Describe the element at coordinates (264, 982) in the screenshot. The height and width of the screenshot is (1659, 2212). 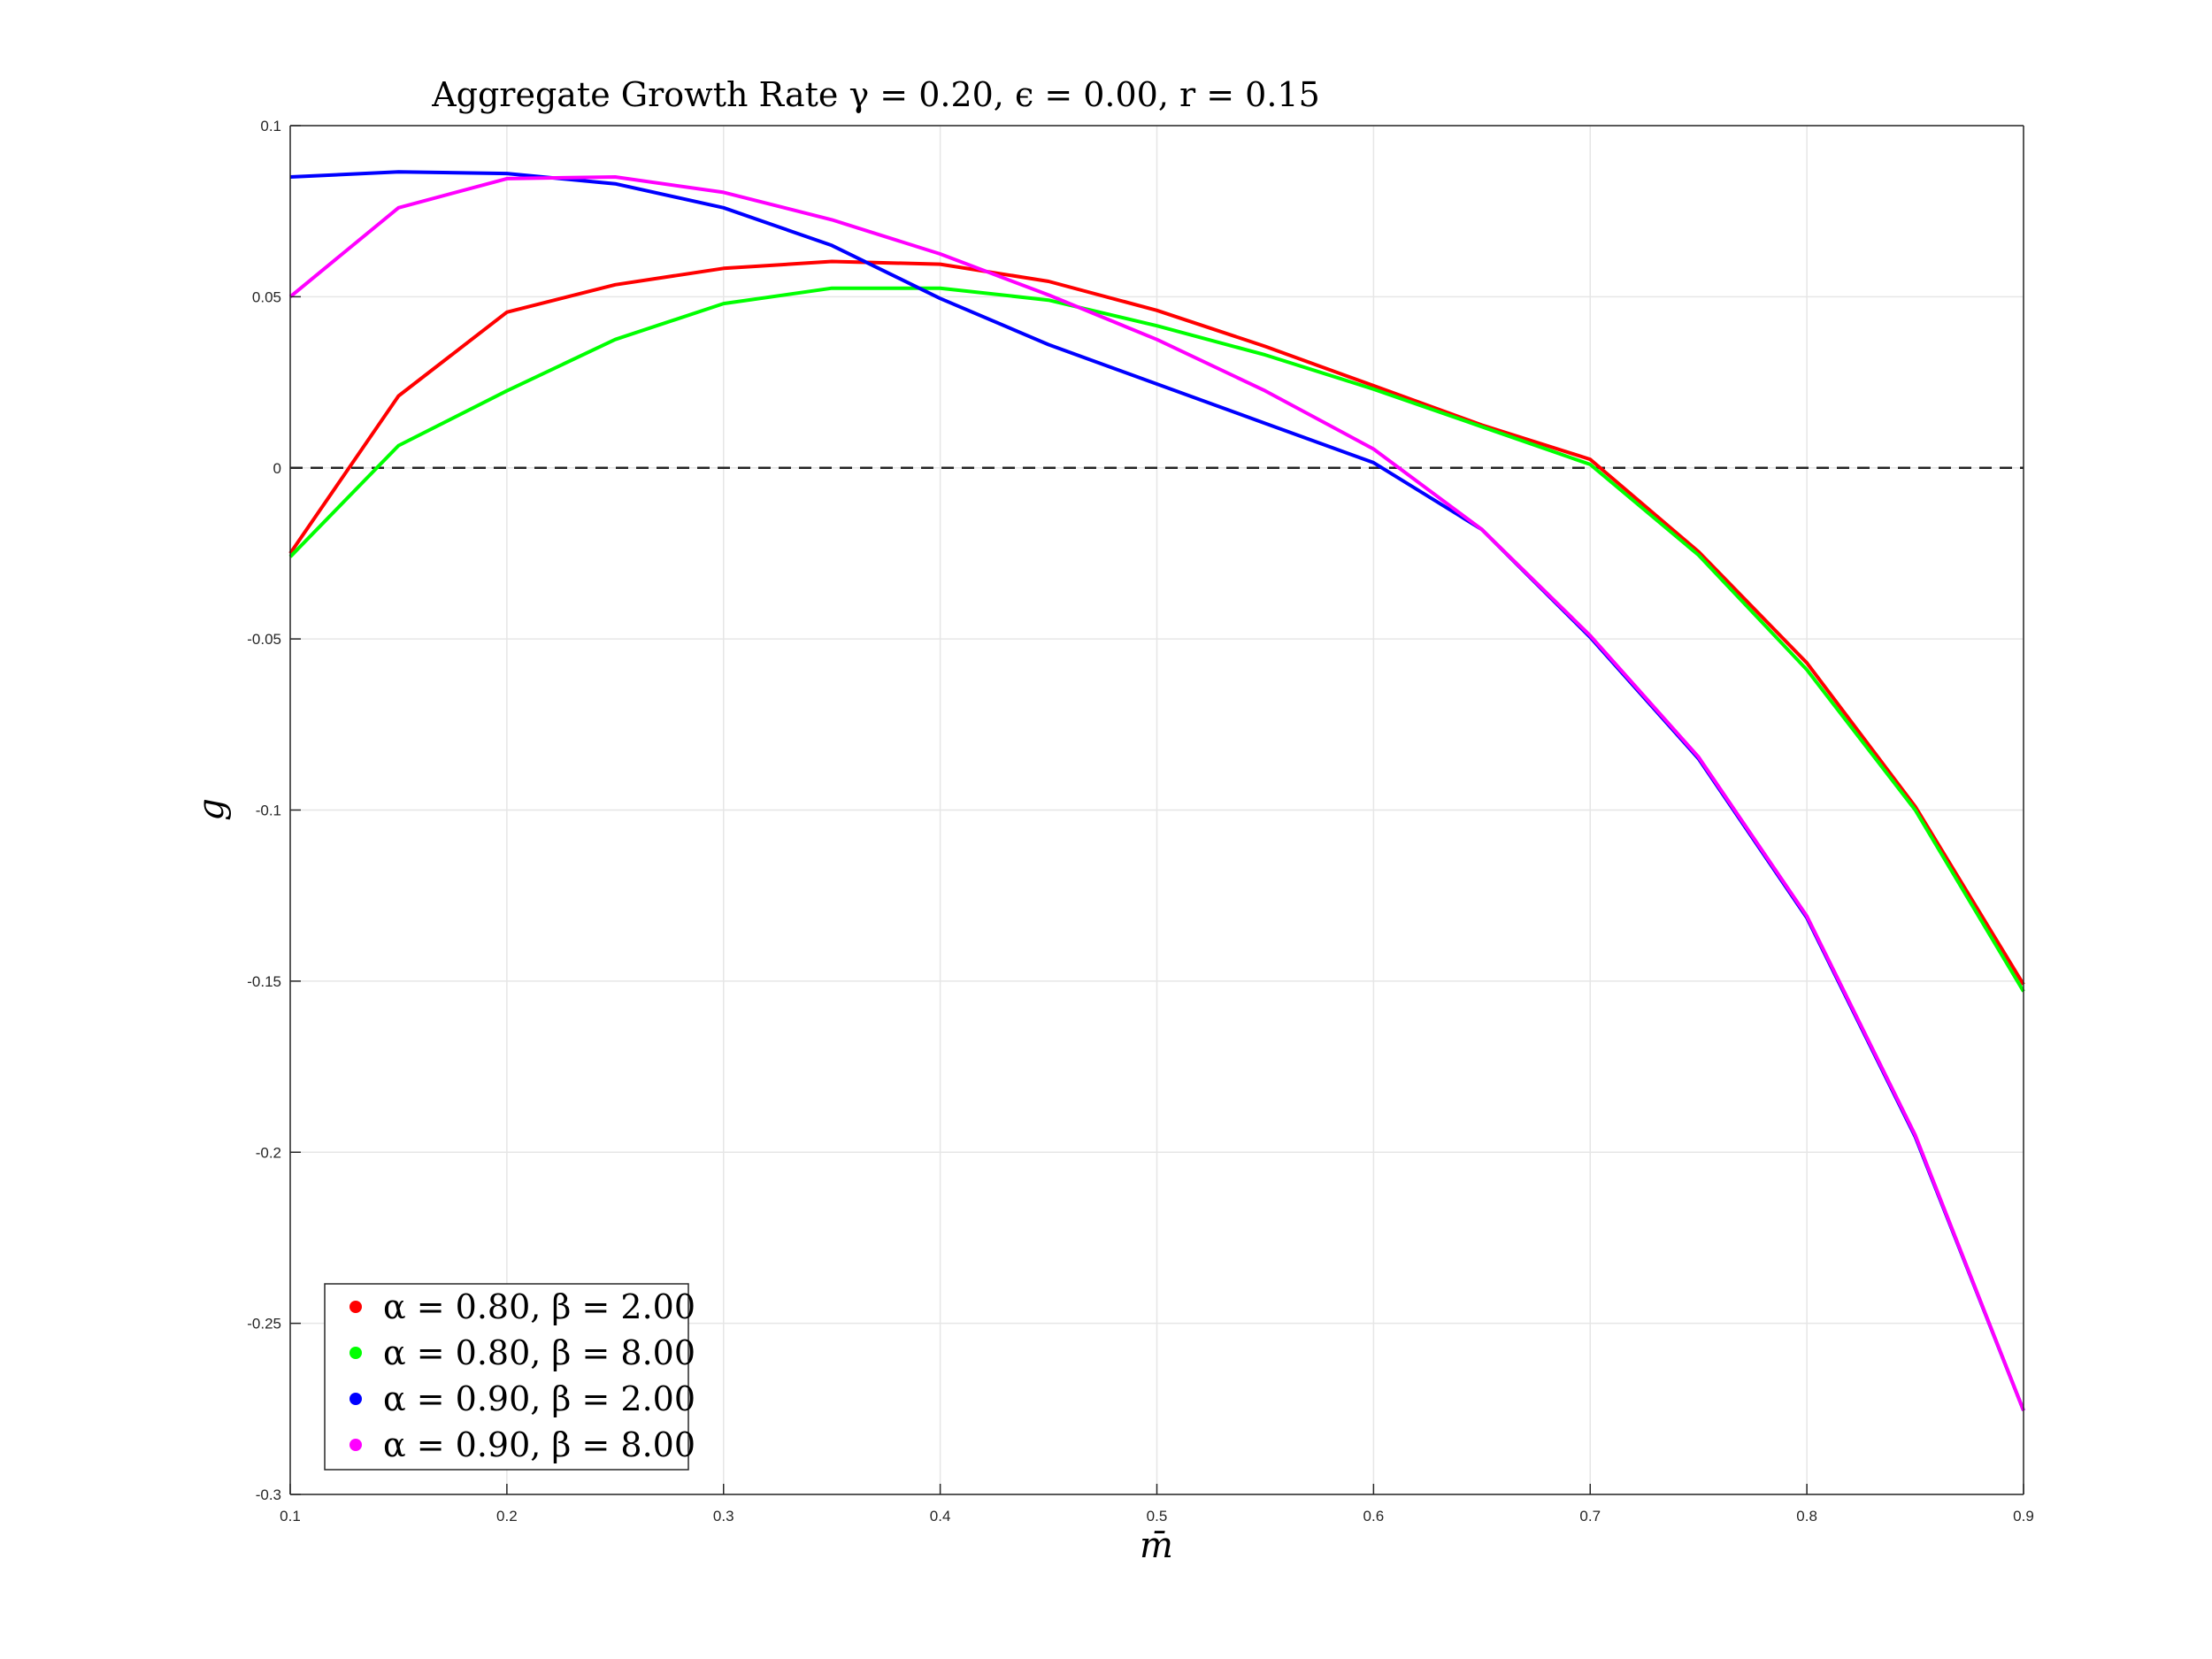
I see `y-tick-label: -0.15` at that location.